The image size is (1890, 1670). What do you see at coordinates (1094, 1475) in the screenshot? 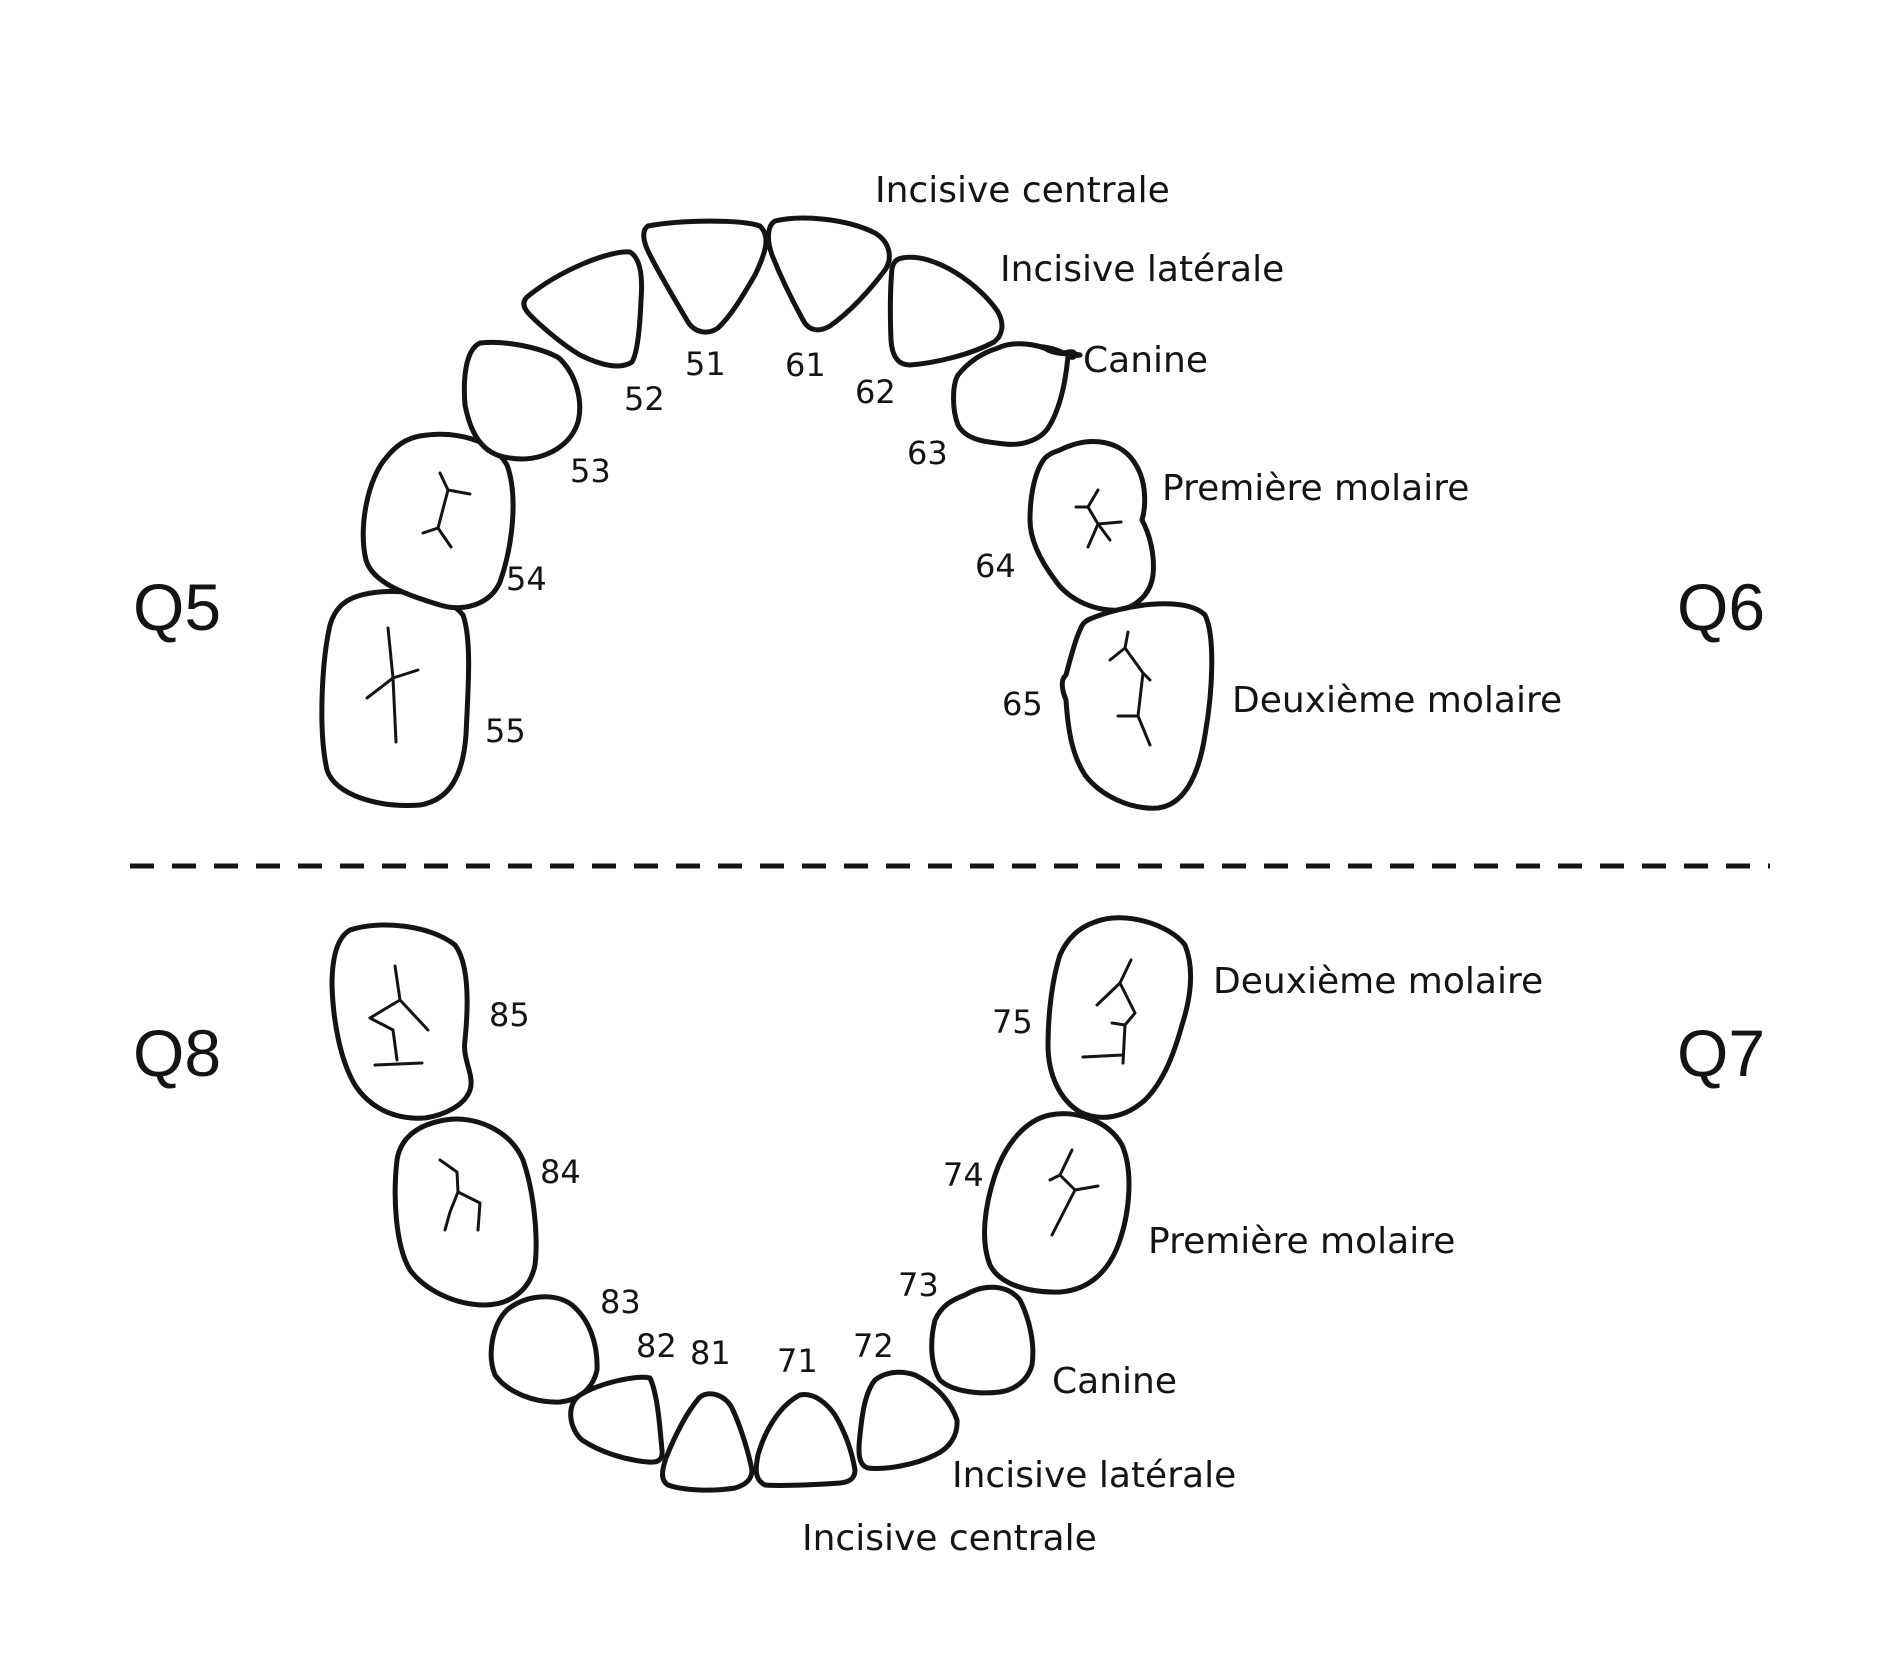
I see `label-lower-lateral-incisor: Incisive latérale` at bounding box center [1094, 1475].